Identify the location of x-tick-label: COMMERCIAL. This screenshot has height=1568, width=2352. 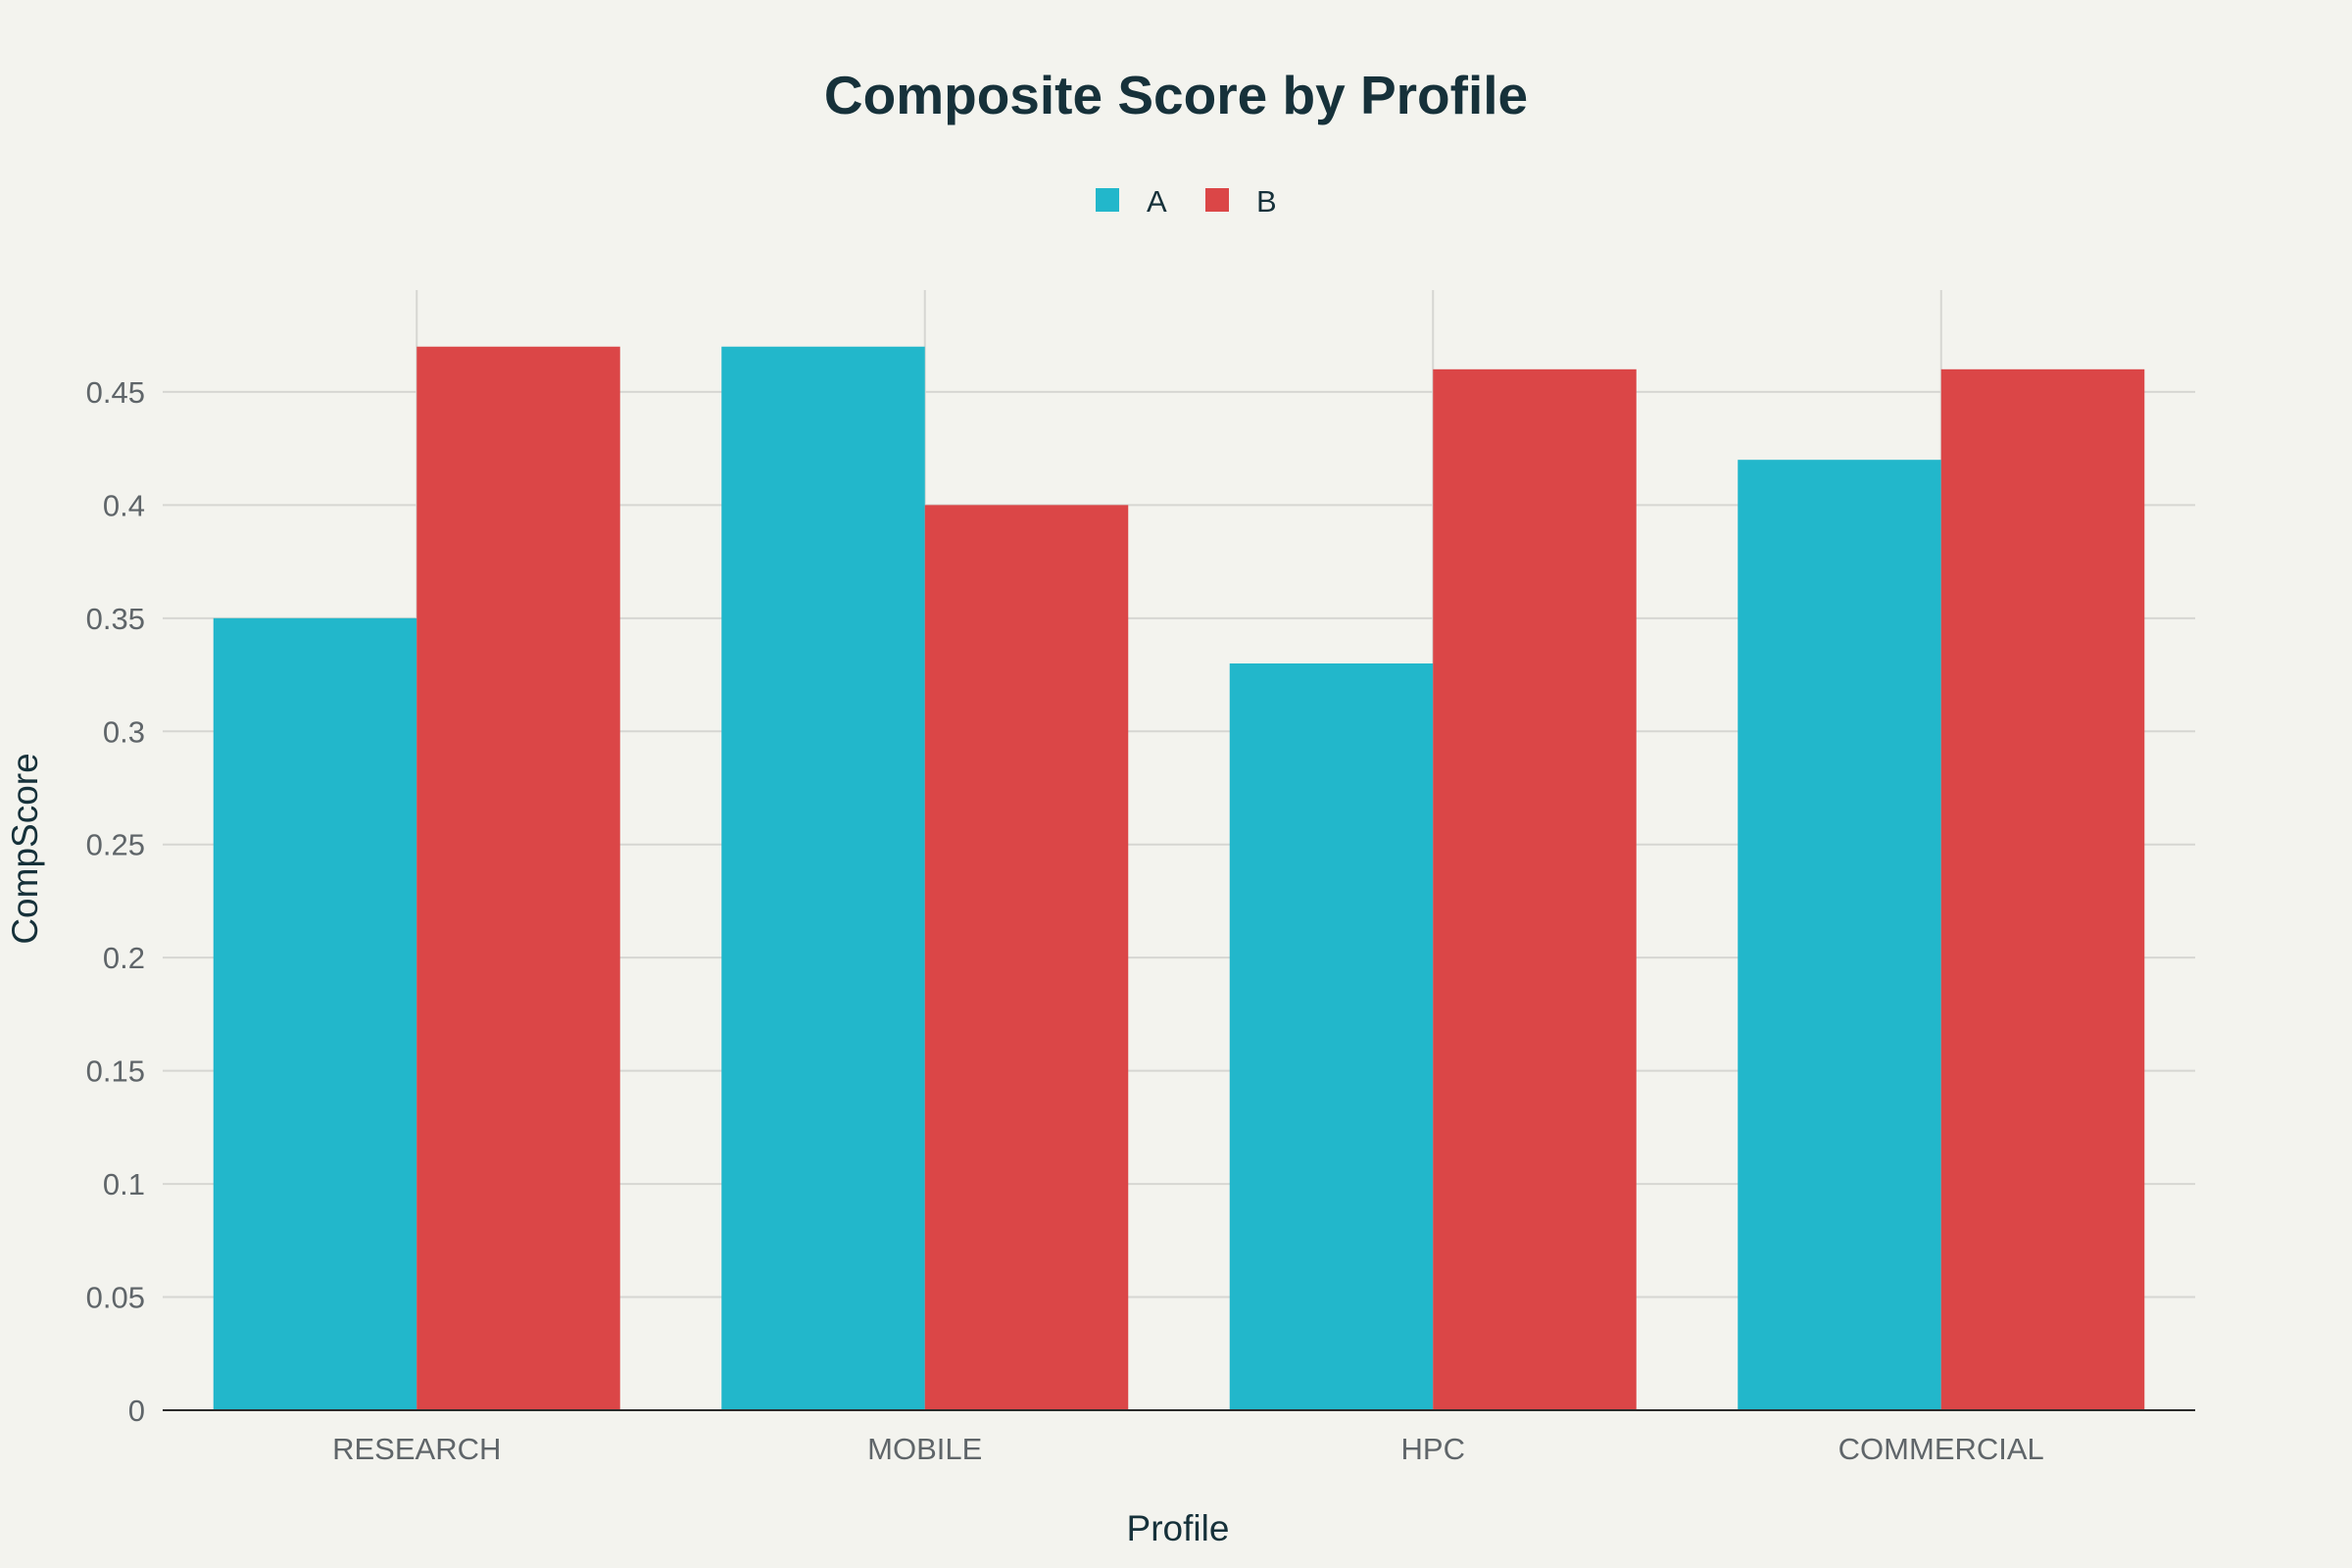
(1941, 1449).